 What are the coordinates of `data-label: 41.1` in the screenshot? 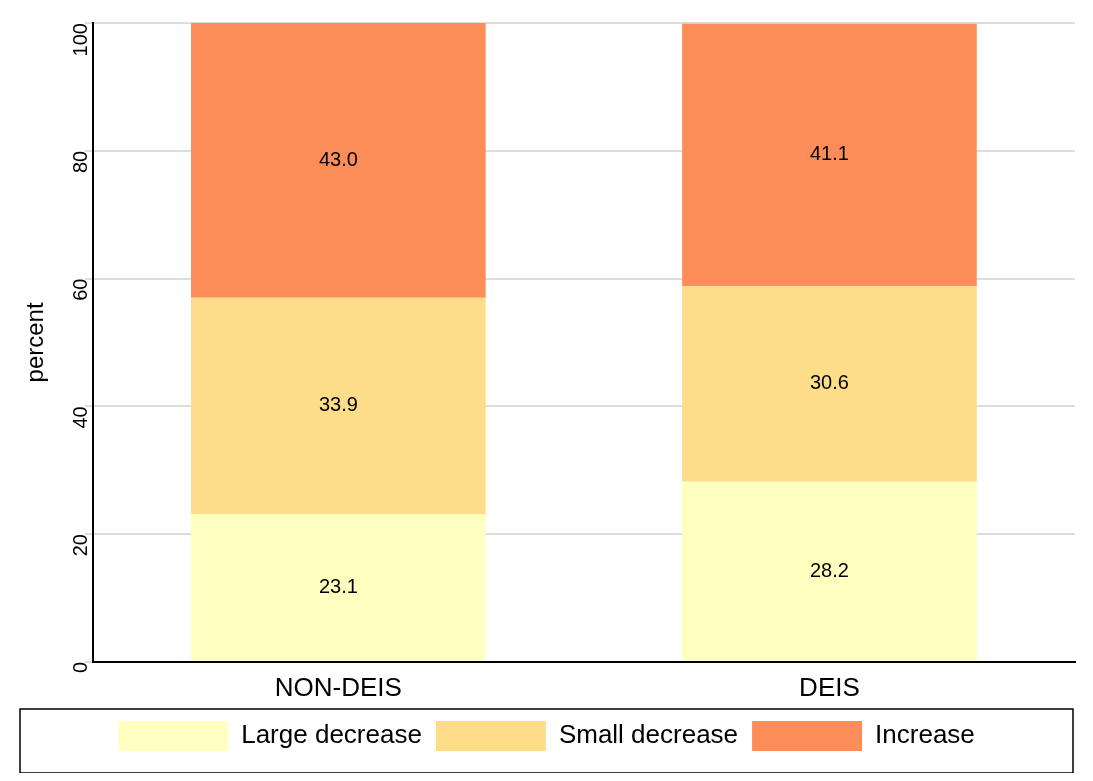 It's located at (829, 153).